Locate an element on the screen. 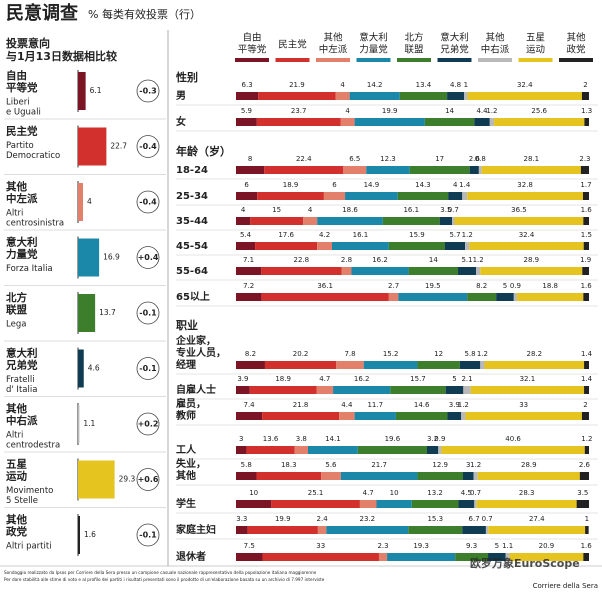  segment-label: 6.5 is located at coordinates (354, 159).